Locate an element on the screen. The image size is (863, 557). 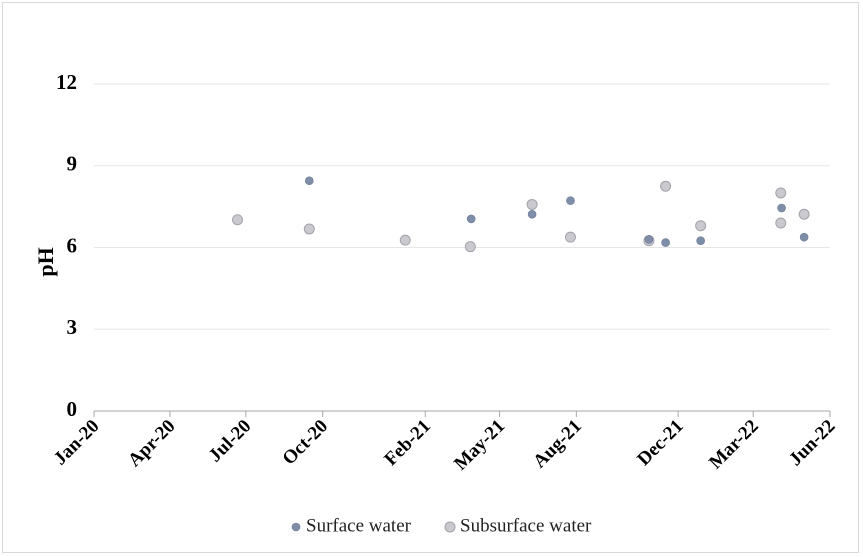
axes is located at coordinates (462, 413).